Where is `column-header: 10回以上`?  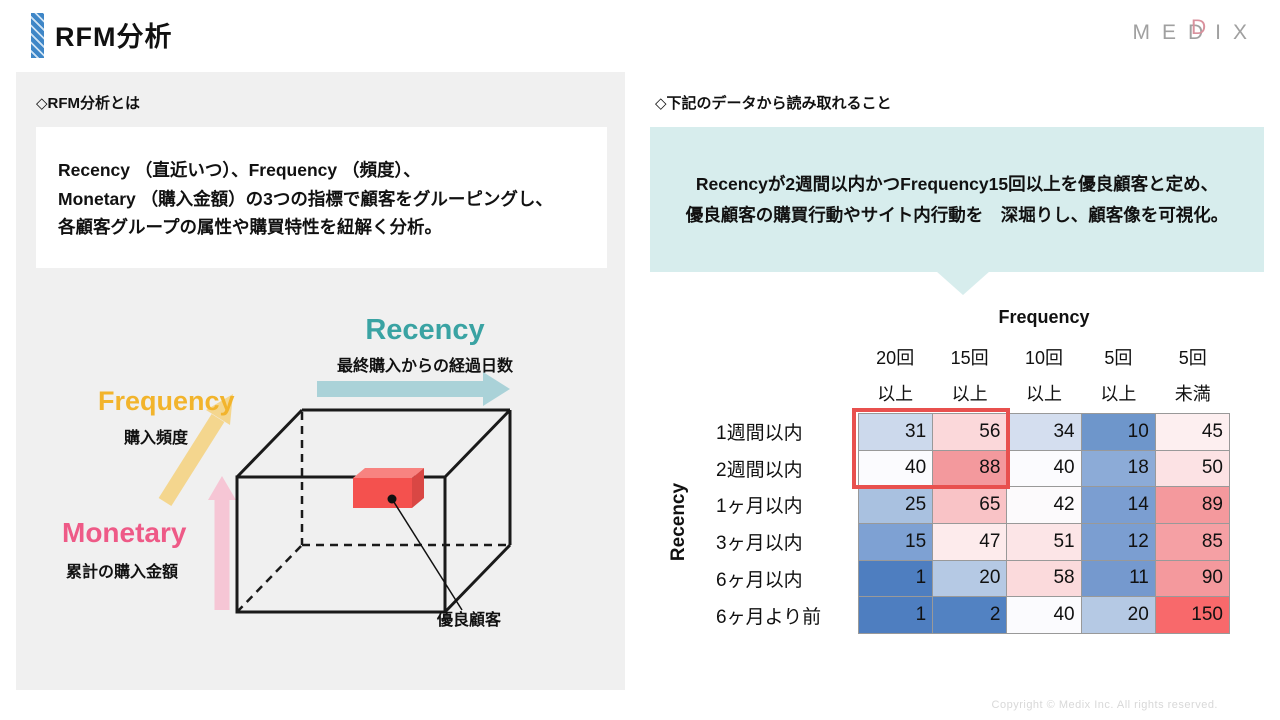
column-header: 10回以上 is located at coordinates (1044, 376).